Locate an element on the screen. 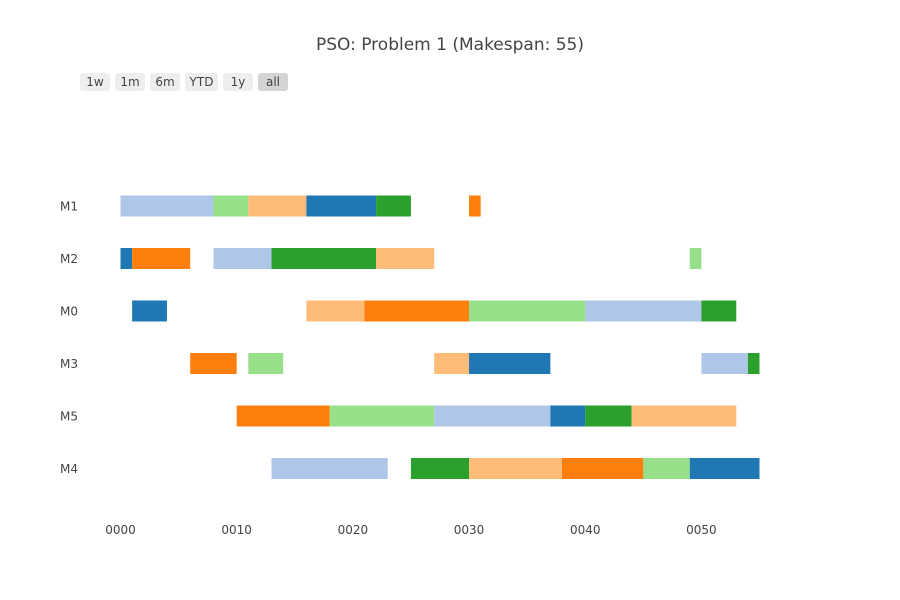 This screenshot has height=600, width=900. range-button-all: all is located at coordinates (273, 82).